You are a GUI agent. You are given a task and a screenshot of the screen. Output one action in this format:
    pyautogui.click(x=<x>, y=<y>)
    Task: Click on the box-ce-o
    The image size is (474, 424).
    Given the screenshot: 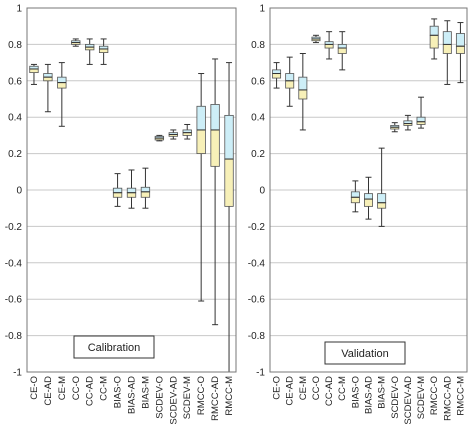 What is the action you would take?
    pyautogui.click(x=277, y=75)
    